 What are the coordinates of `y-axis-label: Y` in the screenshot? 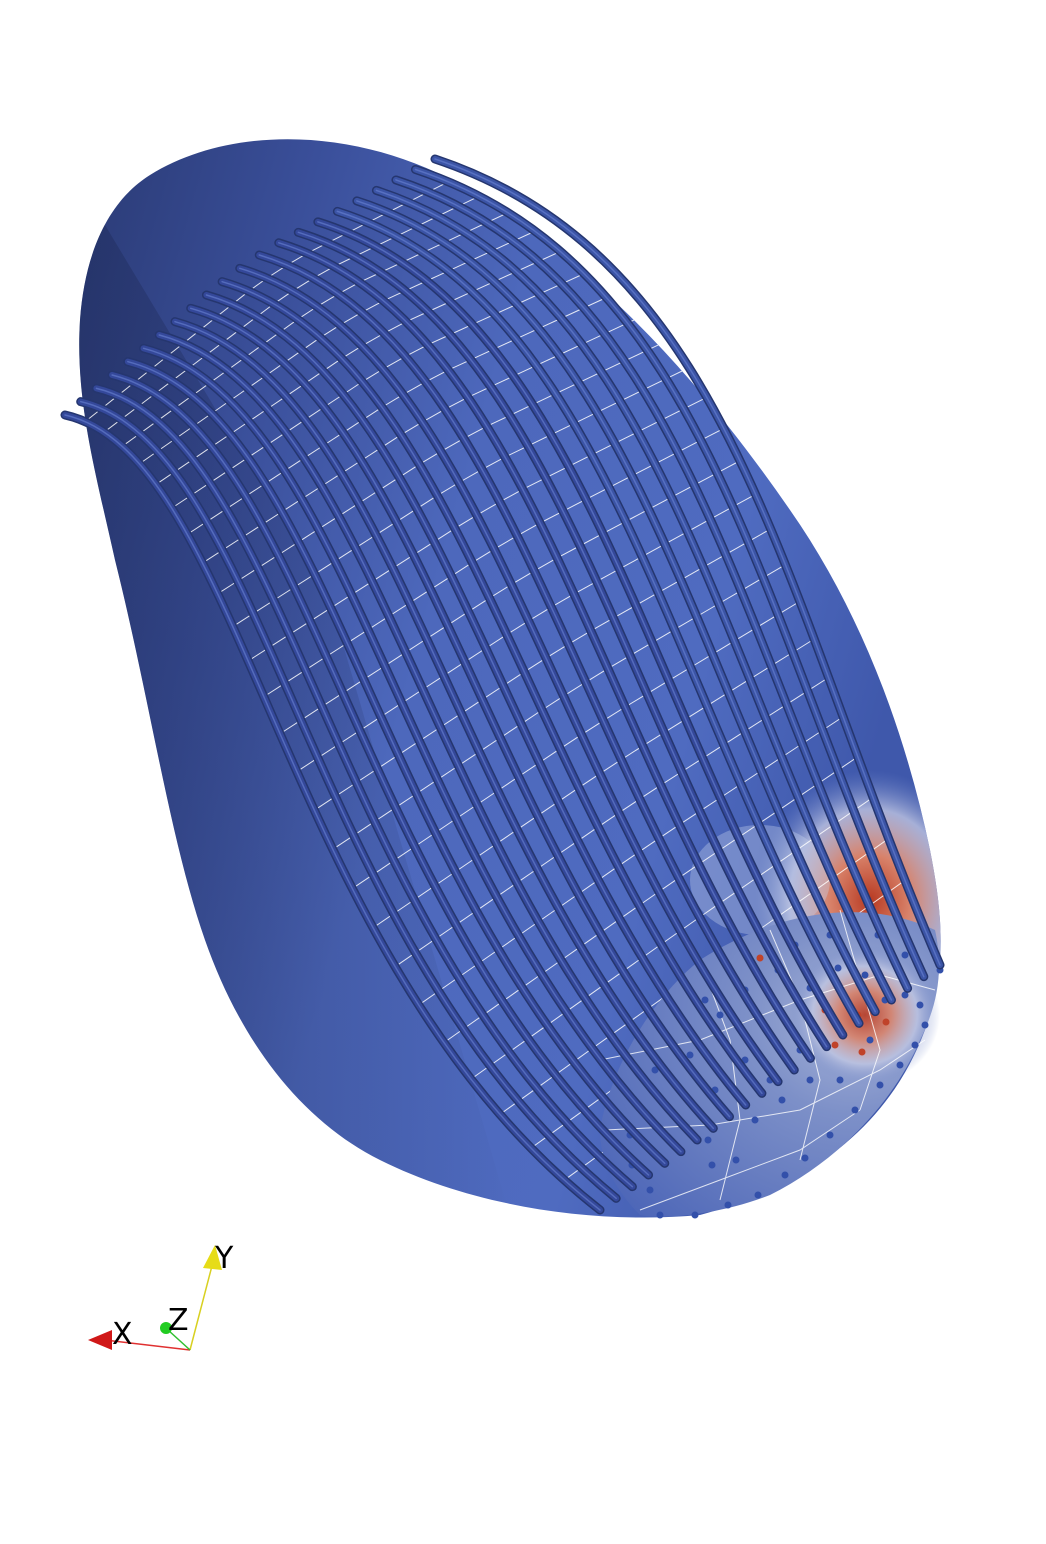 It's located at (224, 1258).